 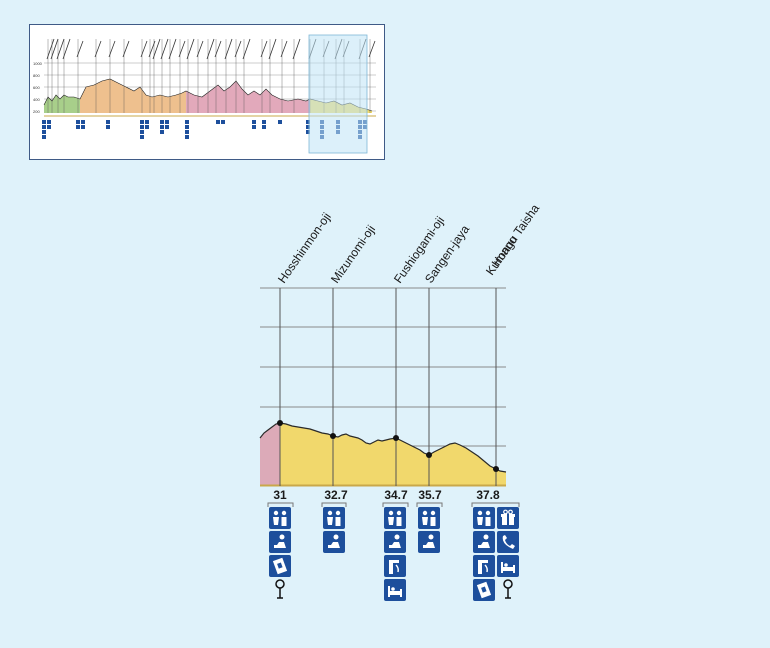 What do you see at coordinates (133, 96) in the screenshot?
I see `overview-segment-orange` at bounding box center [133, 96].